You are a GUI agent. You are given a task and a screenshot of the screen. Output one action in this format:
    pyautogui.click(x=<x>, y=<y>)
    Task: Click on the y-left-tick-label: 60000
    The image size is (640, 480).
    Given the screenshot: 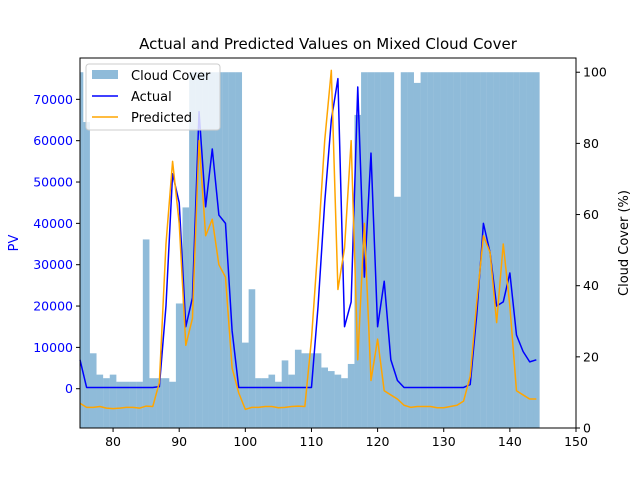 What is the action you would take?
    pyautogui.click(x=53, y=140)
    